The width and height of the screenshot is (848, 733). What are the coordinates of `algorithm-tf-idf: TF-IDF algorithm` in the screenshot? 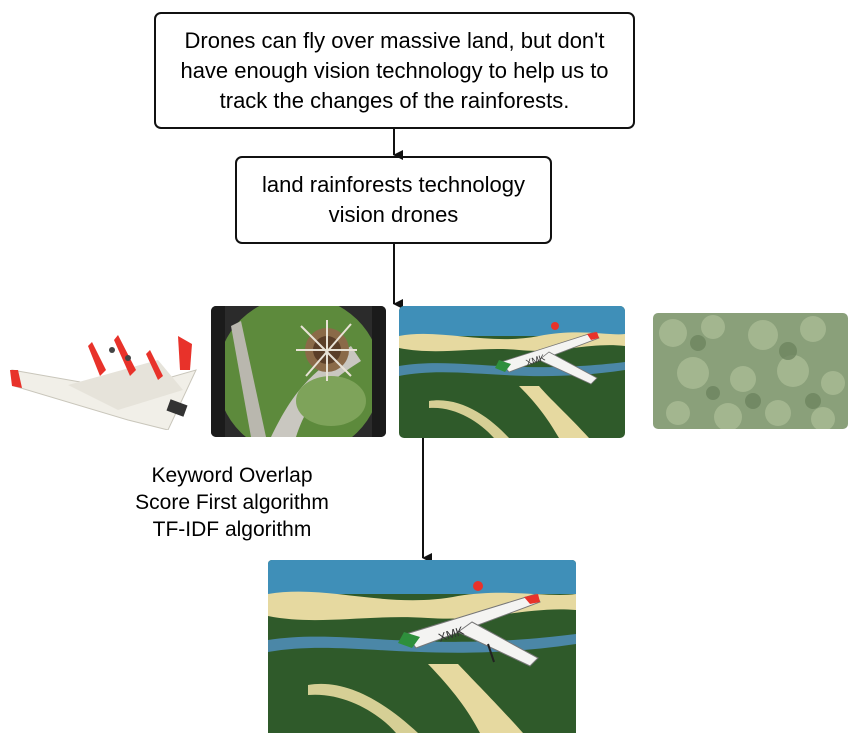 It's located at (232, 529).